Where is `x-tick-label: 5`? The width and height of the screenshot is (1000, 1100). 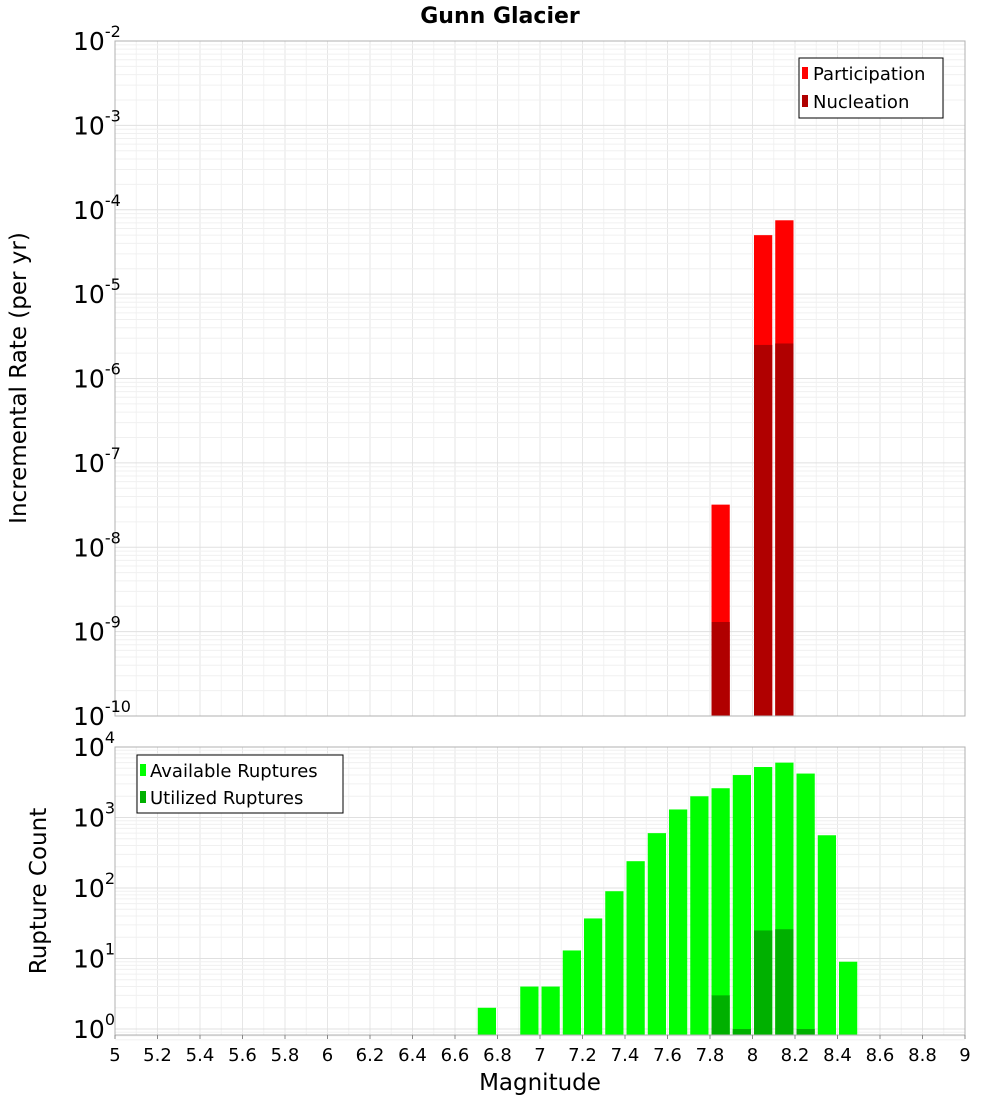
x-tick-label: 5 is located at coordinates (114, 1055).